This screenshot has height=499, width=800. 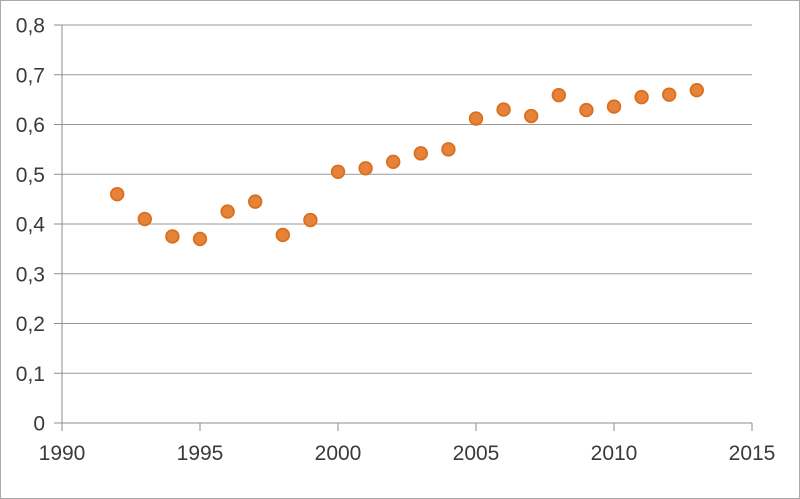 What do you see at coordinates (30, 26) in the screenshot?
I see `y-tick-label: 0,8` at bounding box center [30, 26].